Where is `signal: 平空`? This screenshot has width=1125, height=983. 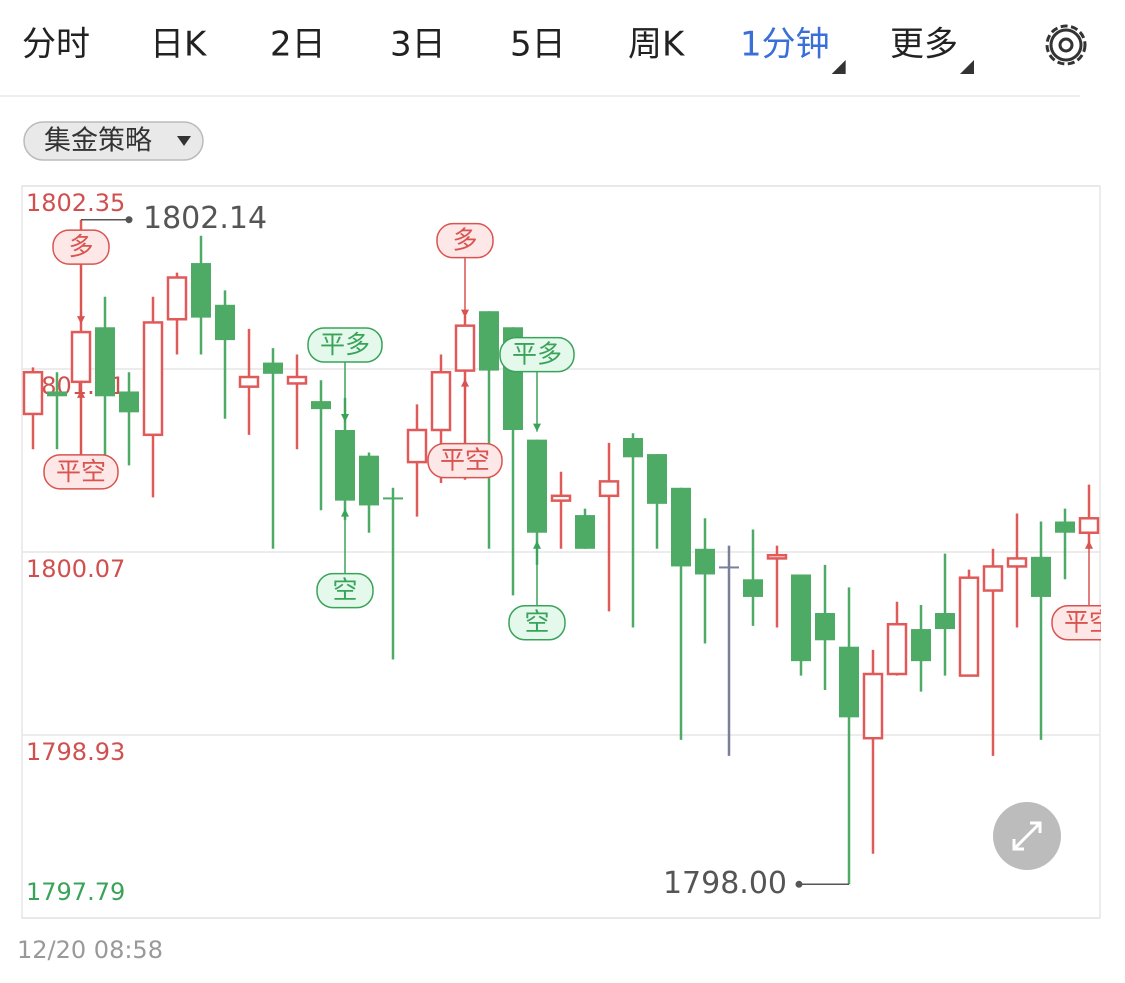 signal: 平空 is located at coordinates (1076, 590).